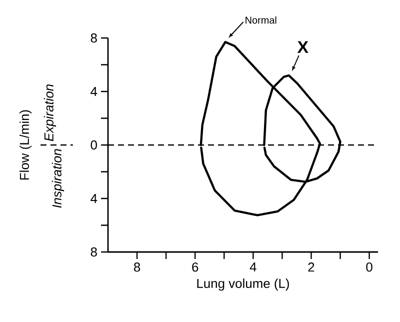 The height and width of the screenshot is (322, 400). What do you see at coordinates (302, 47) in the screenshot?
I see `series-label: X` at bounding box center [302, 47].